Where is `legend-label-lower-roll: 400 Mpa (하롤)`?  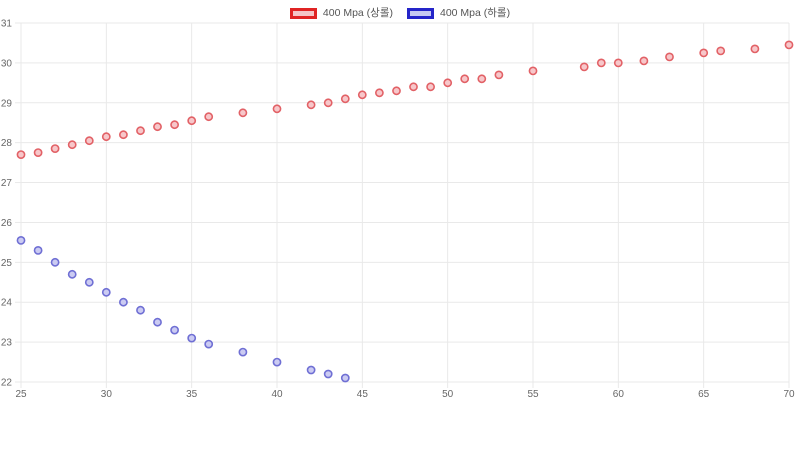 legend-label-lower-roll: 400 Mpa (하롤) is located at coordinates (475, 13).